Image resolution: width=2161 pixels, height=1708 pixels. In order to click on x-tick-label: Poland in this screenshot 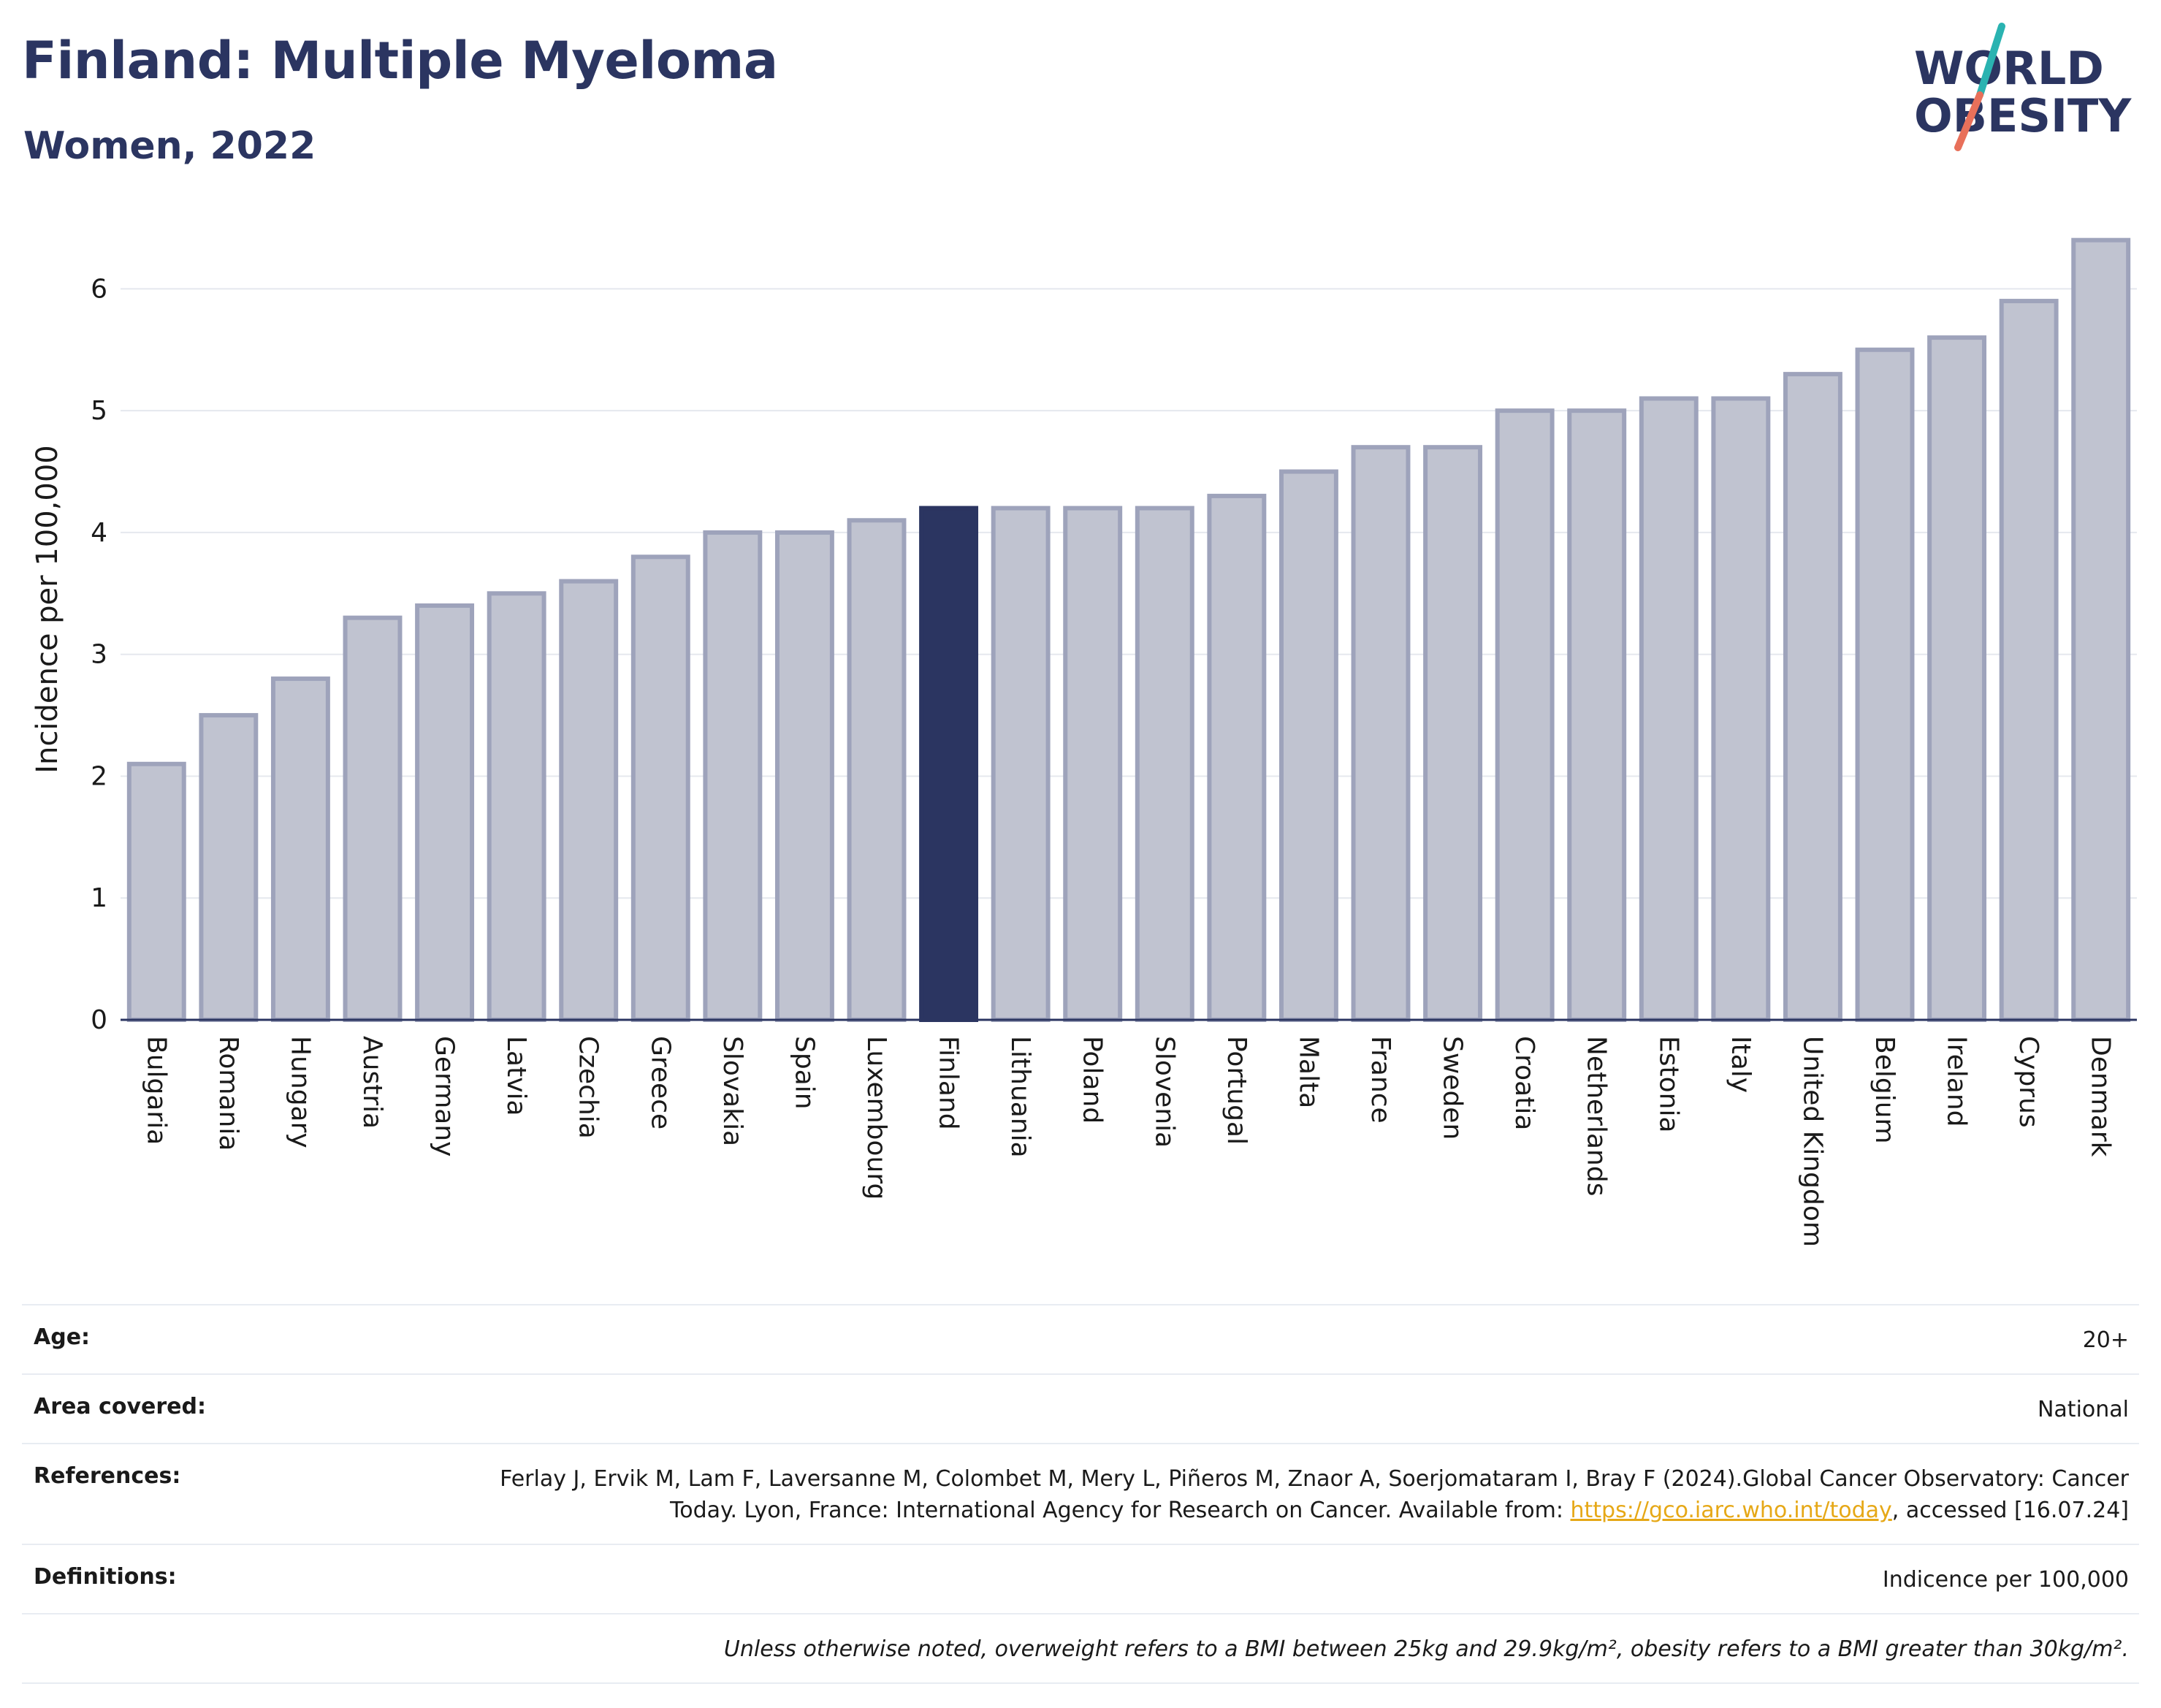, I will do `click(1093, 1080)`.